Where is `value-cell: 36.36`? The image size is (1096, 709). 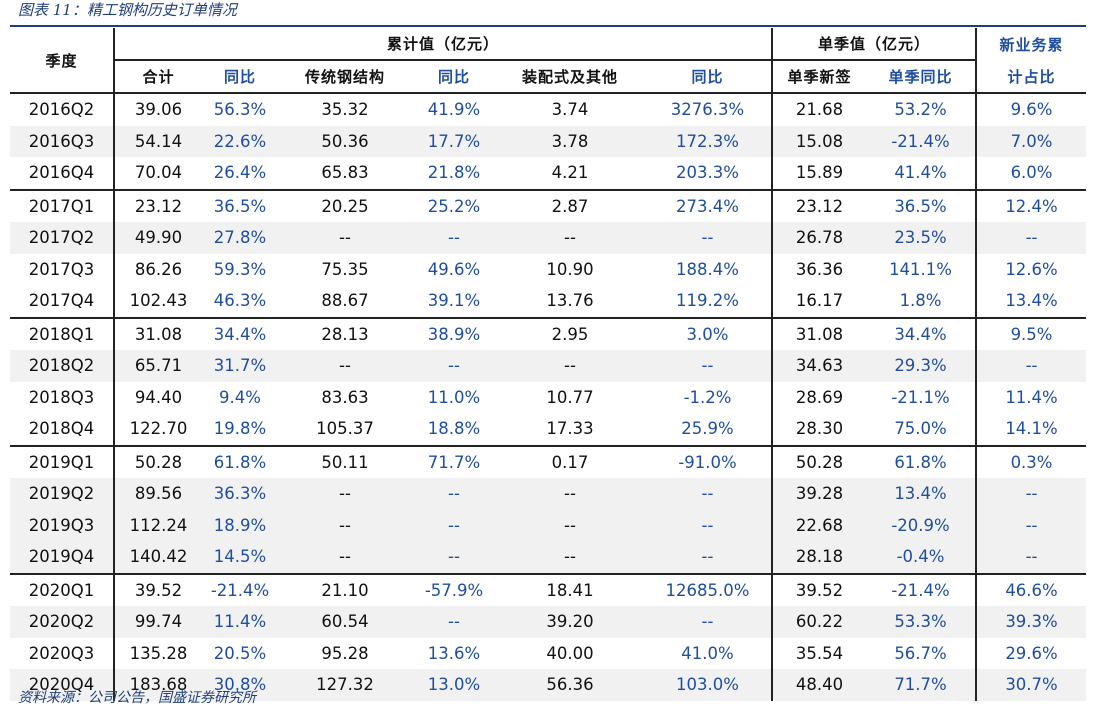
value-cell: 36.36 is located at coordinates (819, 269).